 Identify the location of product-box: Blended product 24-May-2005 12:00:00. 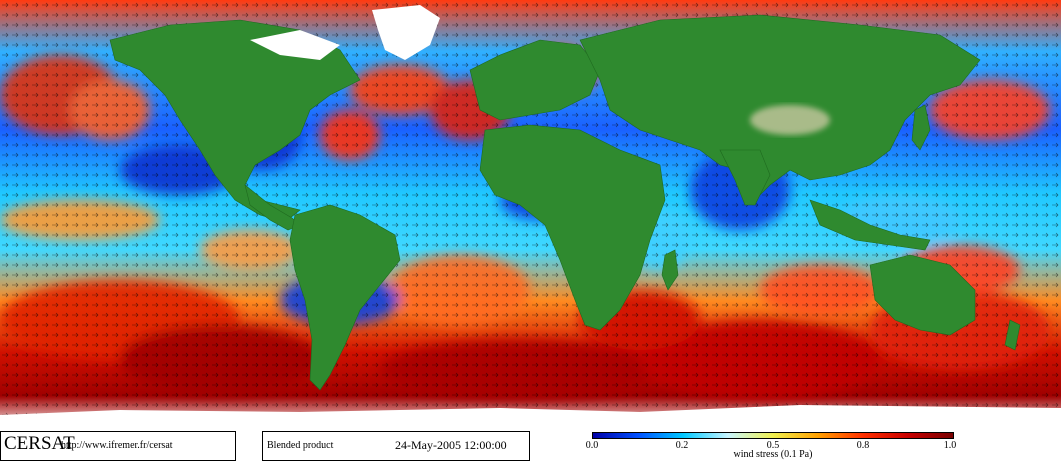
(396, 446).